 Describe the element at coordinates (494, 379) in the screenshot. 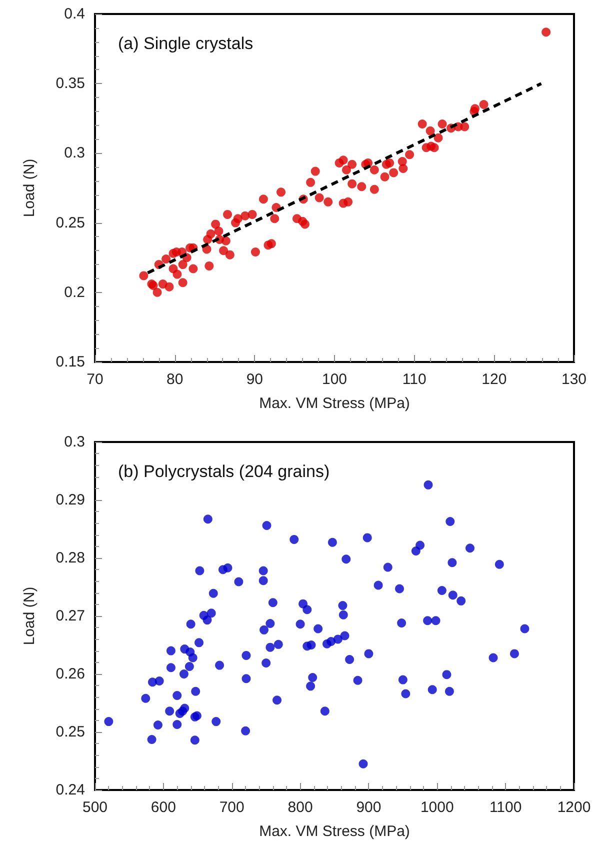

I see `x-tick-label: 120` at that location.